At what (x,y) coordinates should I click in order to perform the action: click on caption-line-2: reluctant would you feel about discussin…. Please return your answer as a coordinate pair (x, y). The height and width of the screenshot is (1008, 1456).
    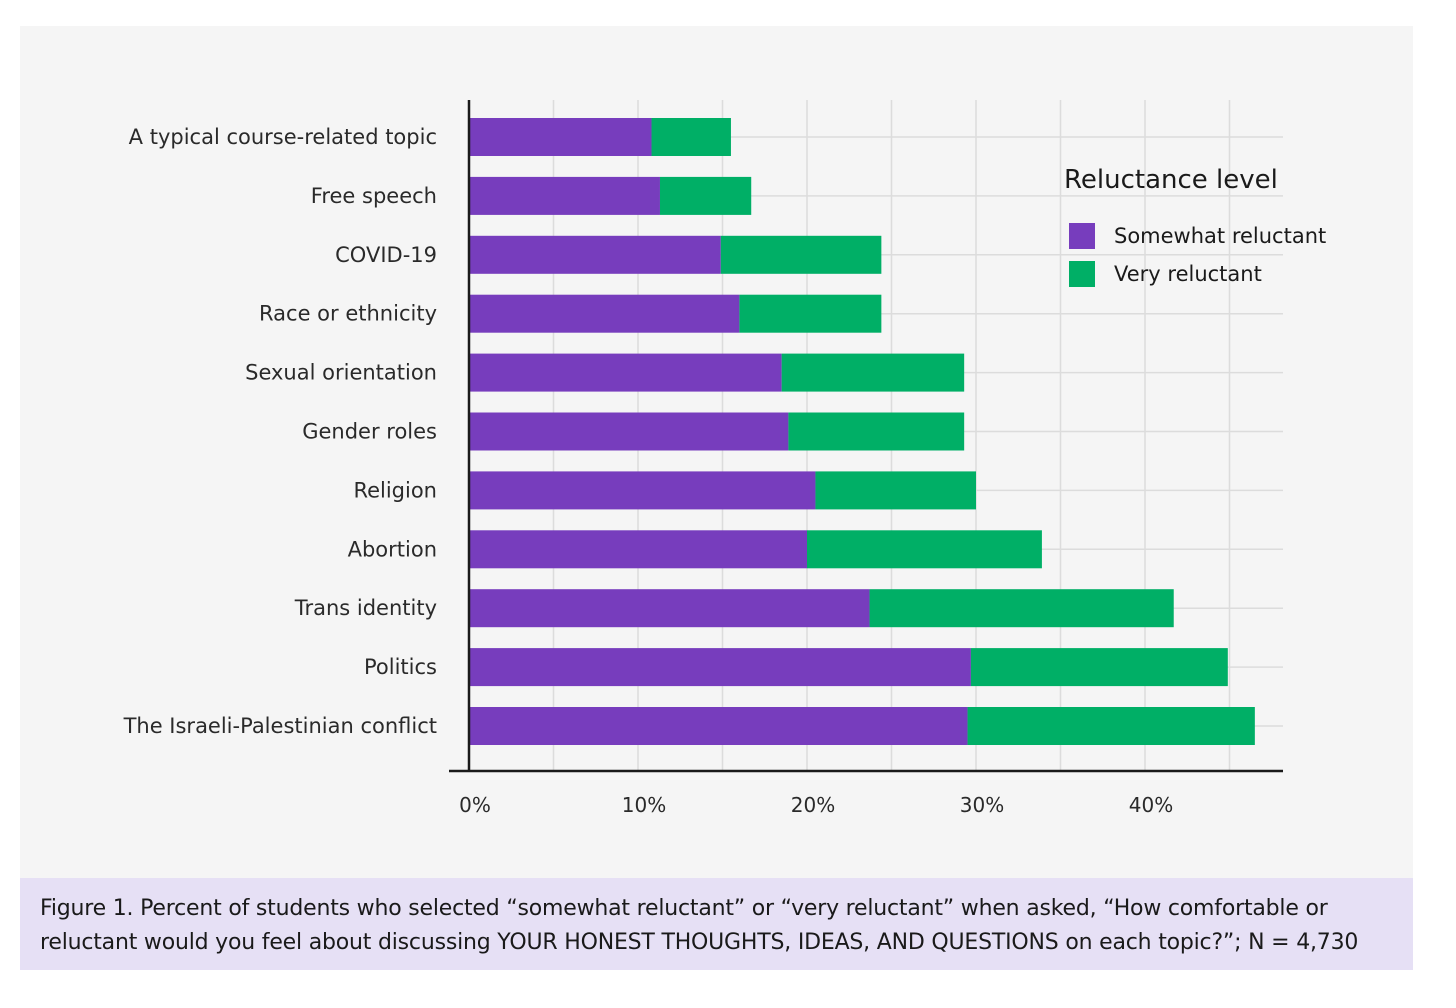
    Looking at the image, I should click on (699, 942).